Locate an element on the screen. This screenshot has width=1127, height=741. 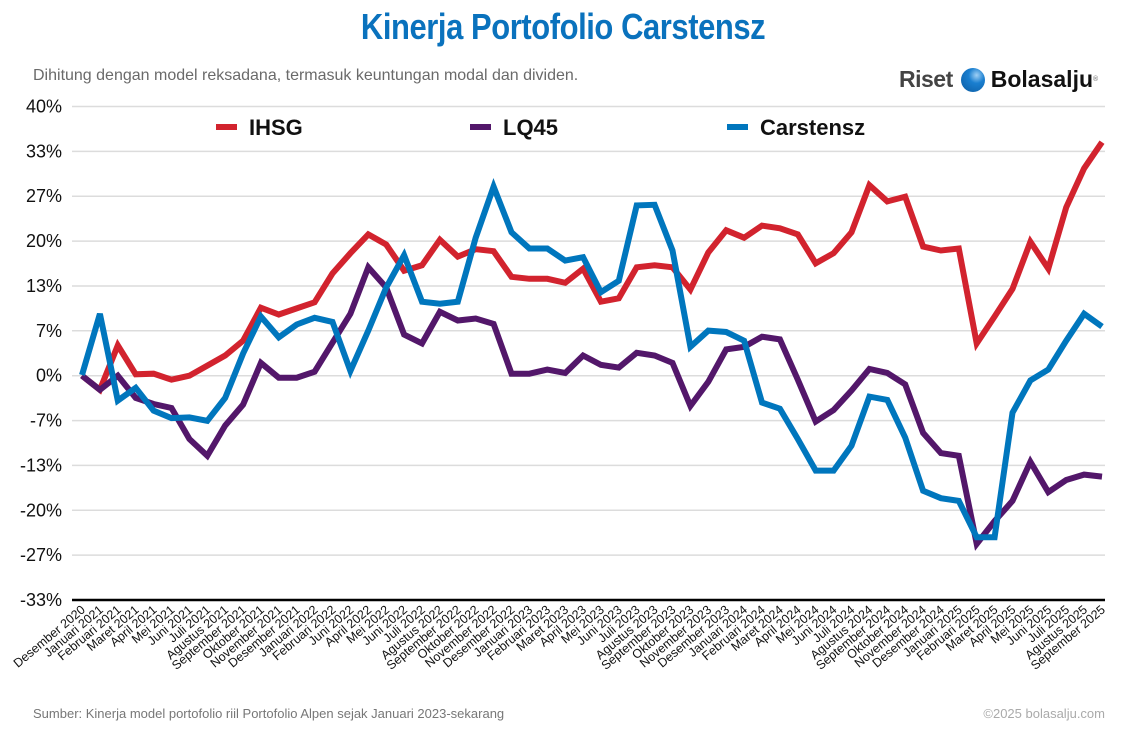
legend-item-lq45: LQ45 is located at coordinates (514, 127).